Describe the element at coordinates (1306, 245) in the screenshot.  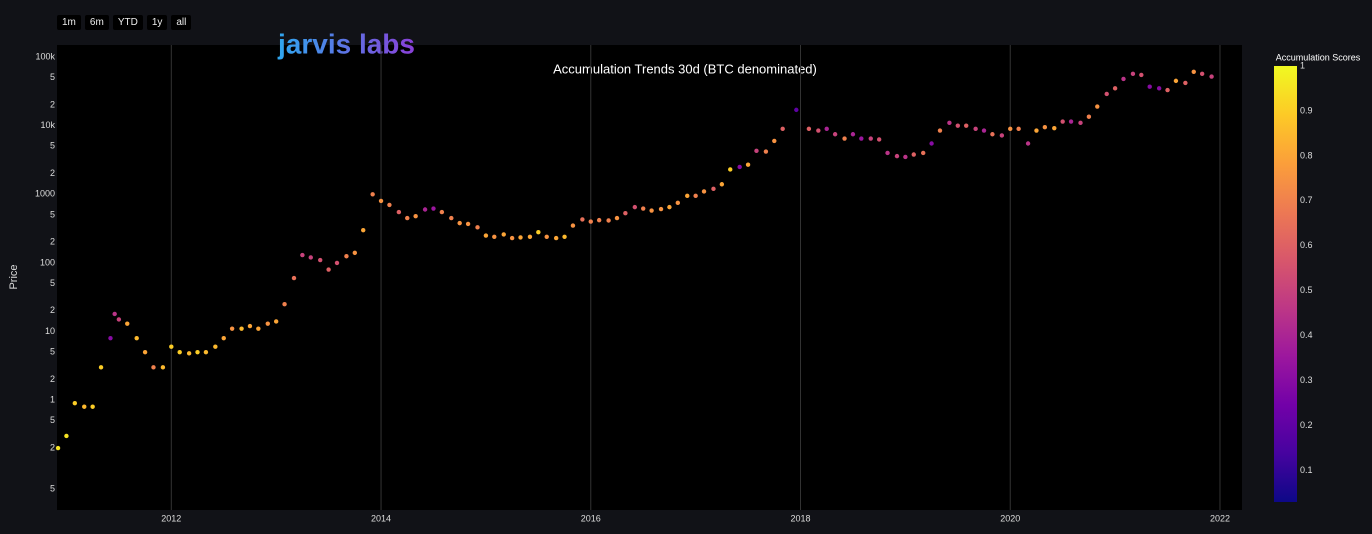
I see `colorbar-tick-label: 0.6` at that location.